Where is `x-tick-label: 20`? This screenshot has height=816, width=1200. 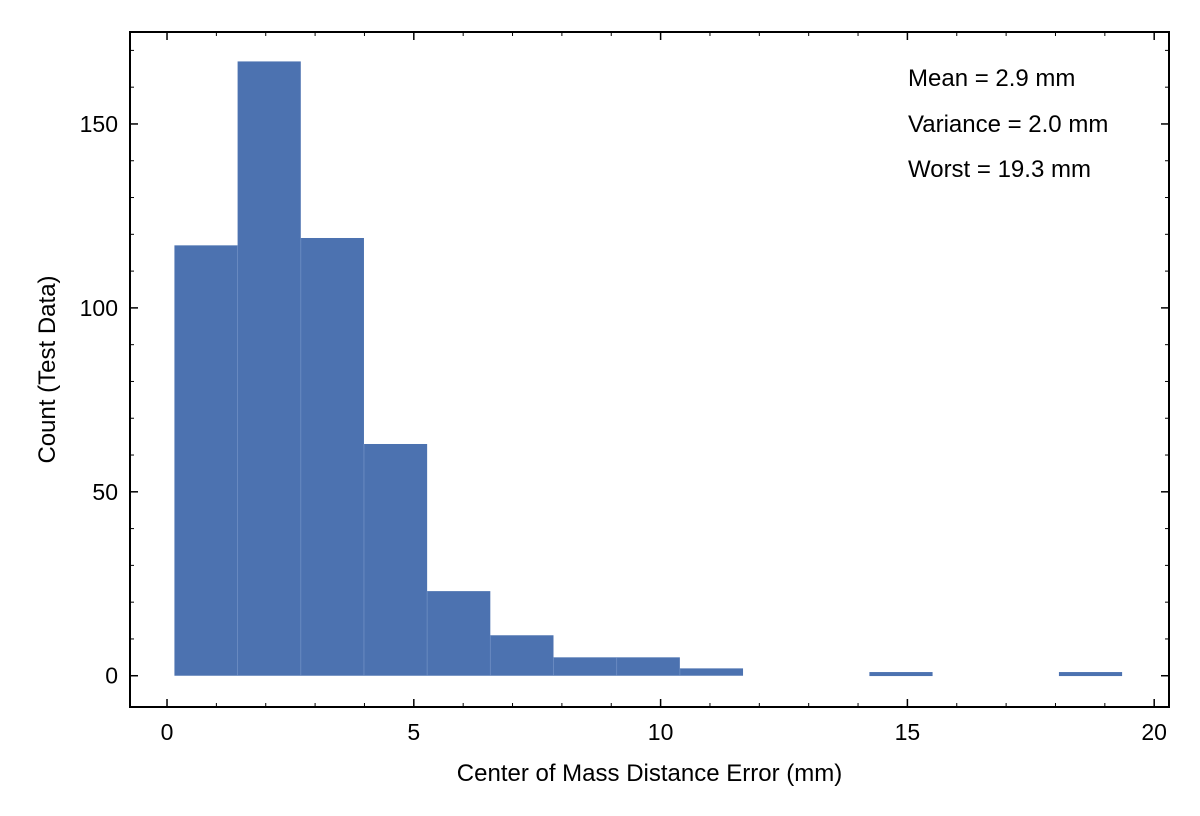 x-tick-label: 20 is located at coordinates (1154, 732).